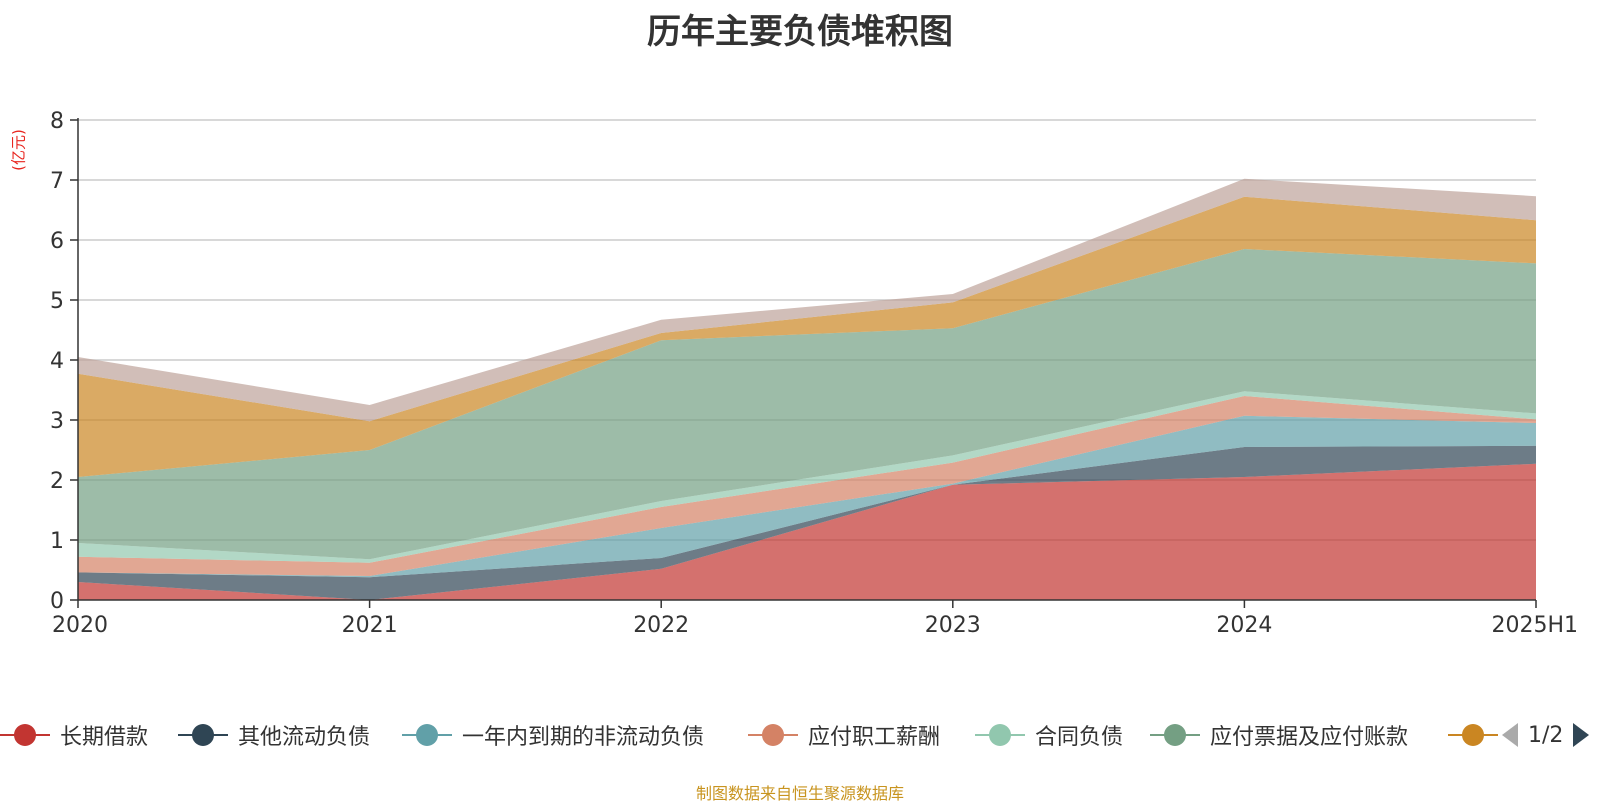 The width and height of the screenshot is (1600, 804). I want to click on legend-item: 一年内到期的非流动负债, so click(553, 735).